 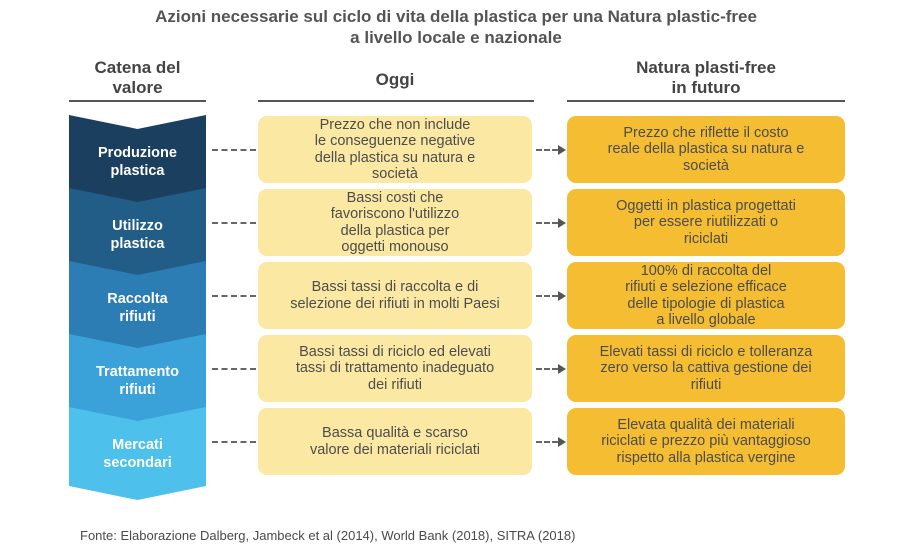 I want to click on today-text-line: le conseguenze negative, so click(x=395, y=141).